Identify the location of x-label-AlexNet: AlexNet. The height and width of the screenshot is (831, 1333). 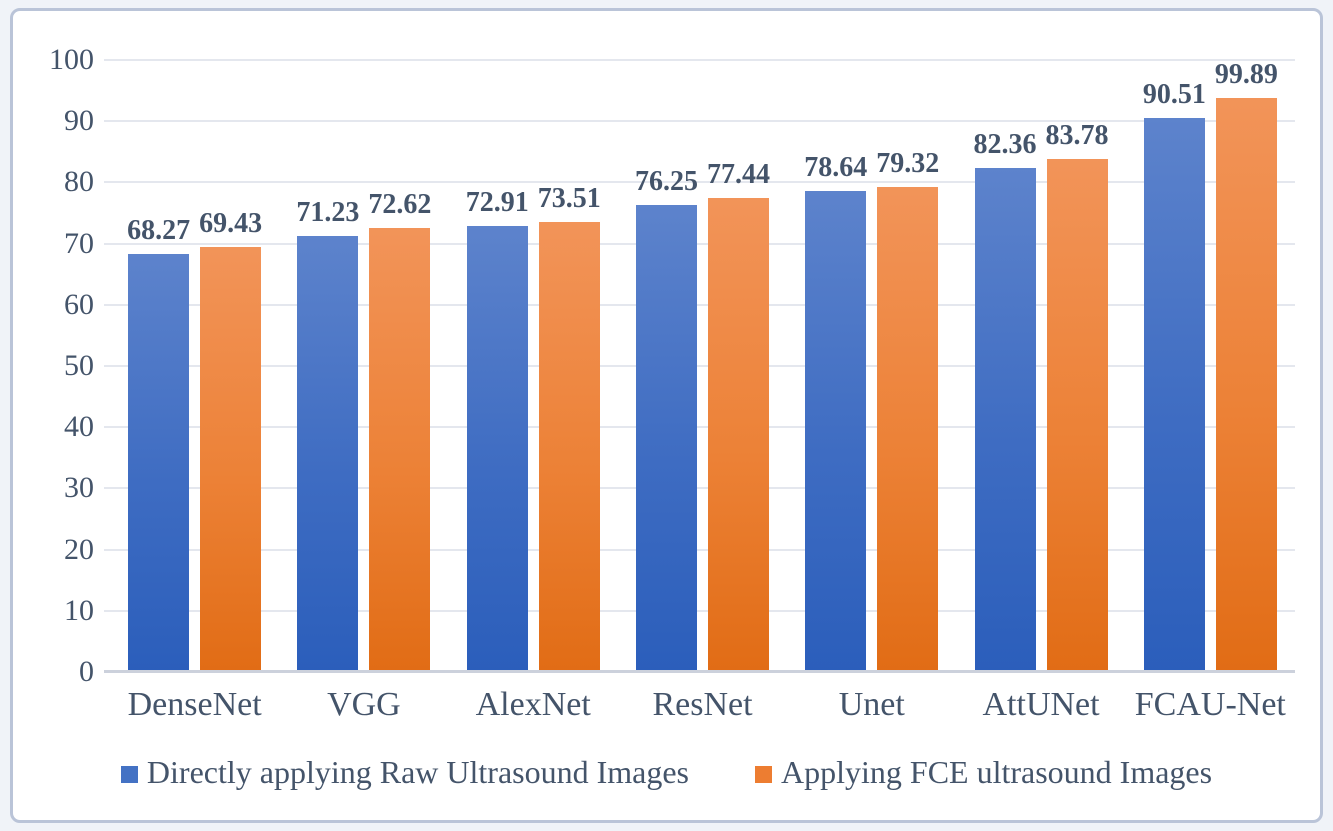
(533, 704).